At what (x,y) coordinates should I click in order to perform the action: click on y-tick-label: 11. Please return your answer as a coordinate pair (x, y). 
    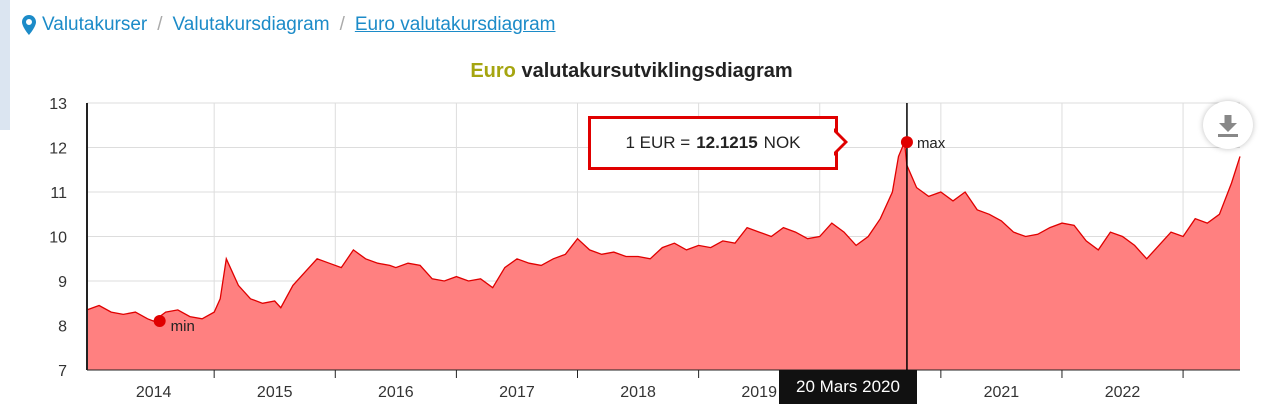
    Looking at the image, I should click on (58, 193).